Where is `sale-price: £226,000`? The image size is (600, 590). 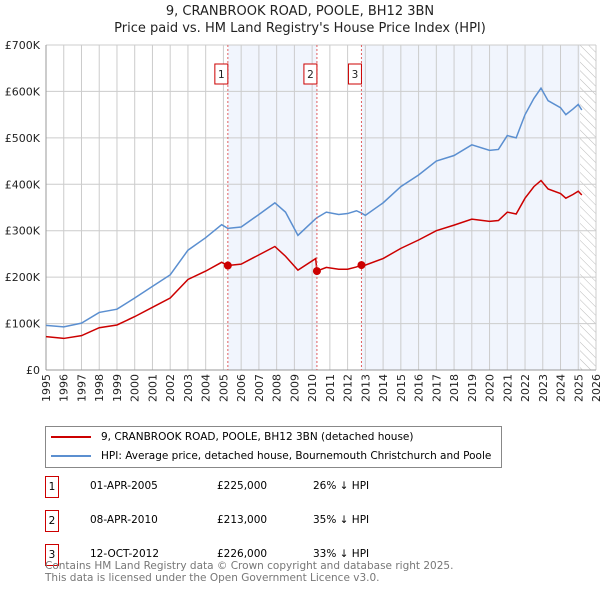 sale-price: £226,000 is located at coordinates (242, 554).